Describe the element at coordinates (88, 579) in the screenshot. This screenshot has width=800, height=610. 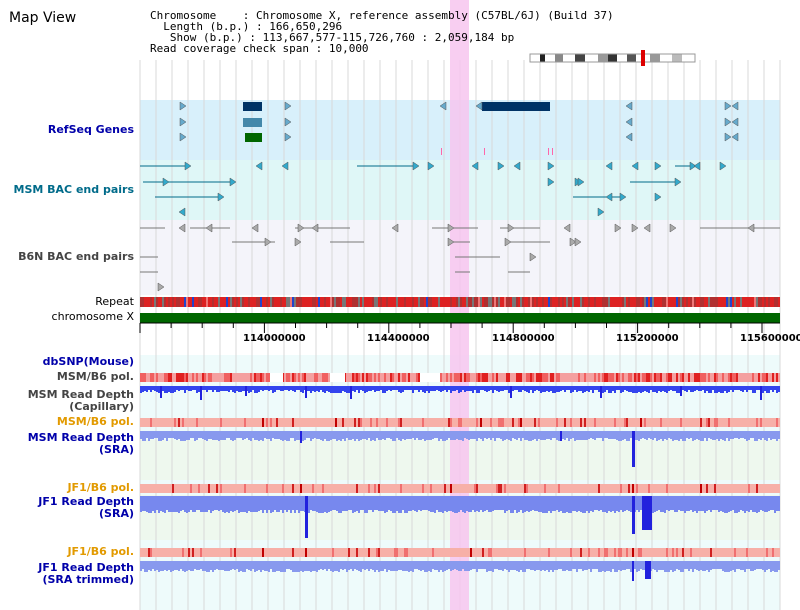
I see `track-label-jf1-rd-trim-2: (SRA trimmed)` at that location.